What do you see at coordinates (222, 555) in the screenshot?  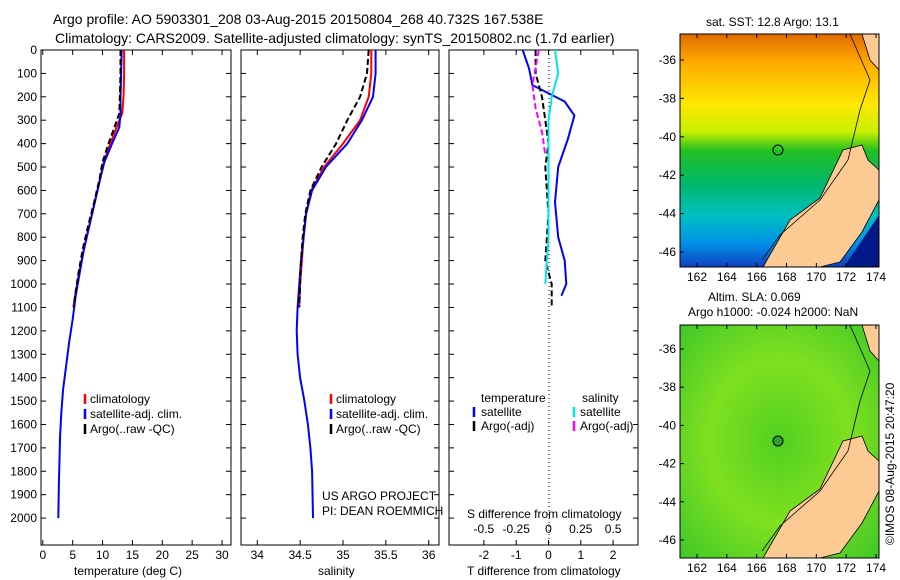 I see `x-tick-label: 30` at bounding box center [222, 555].